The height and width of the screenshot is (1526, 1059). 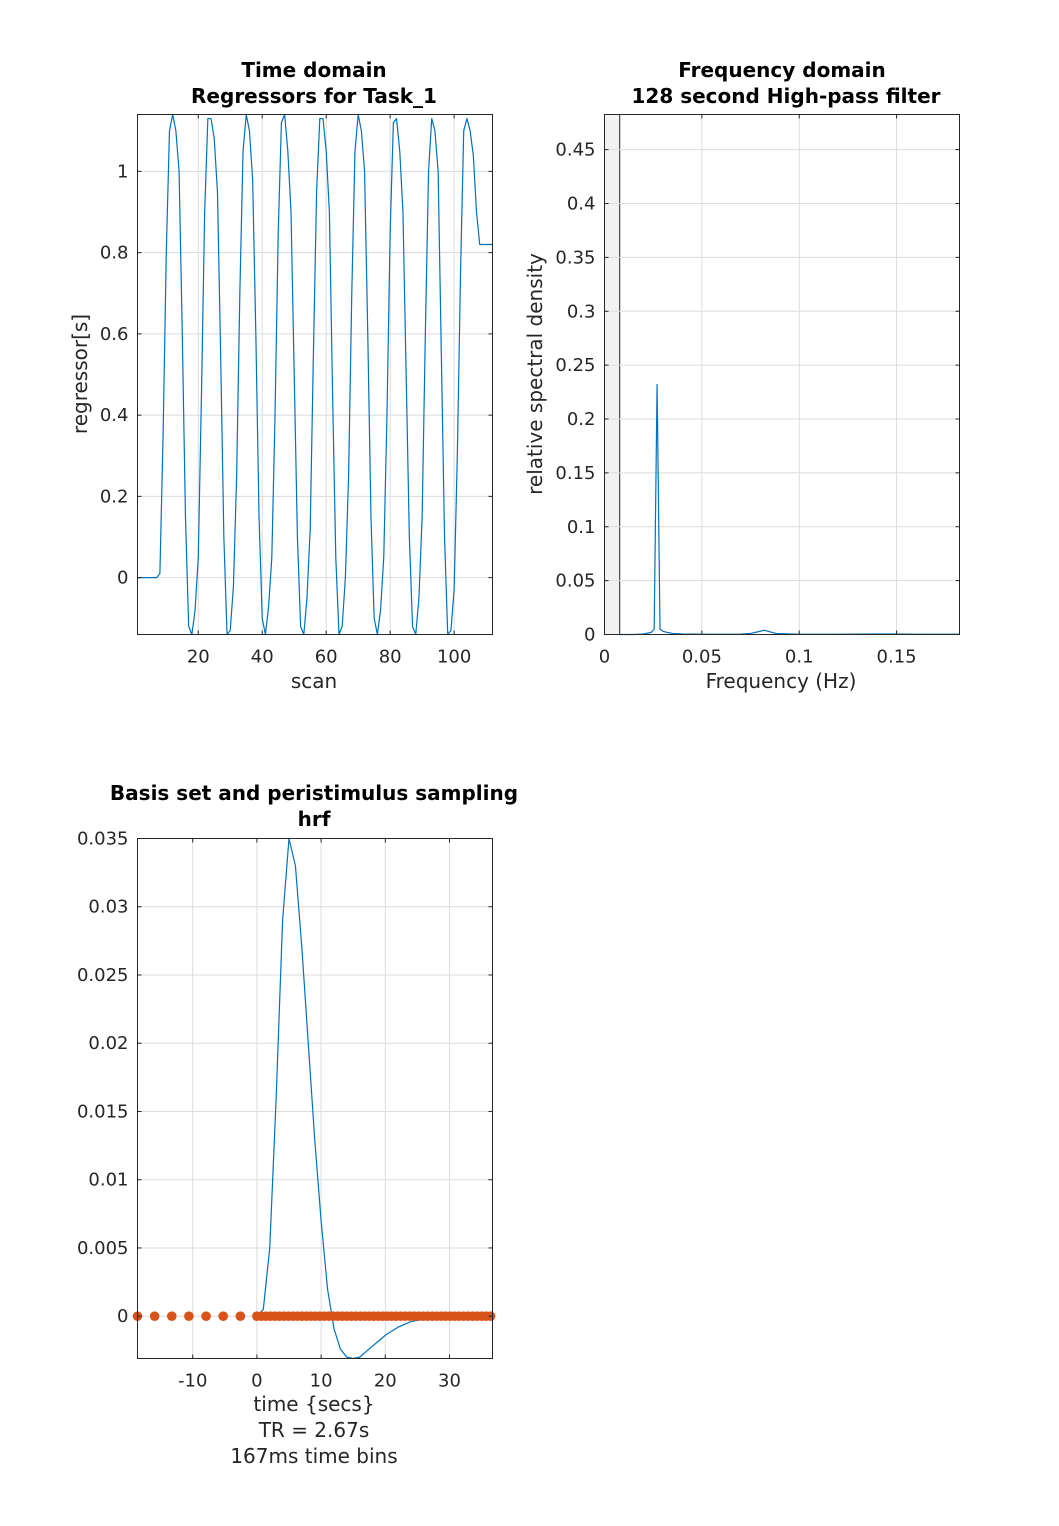 What do you see at coordinates (897, 657) in the screenshot?
I see `freq-xtick-label: 0.15` at bounding box center [897, 657].